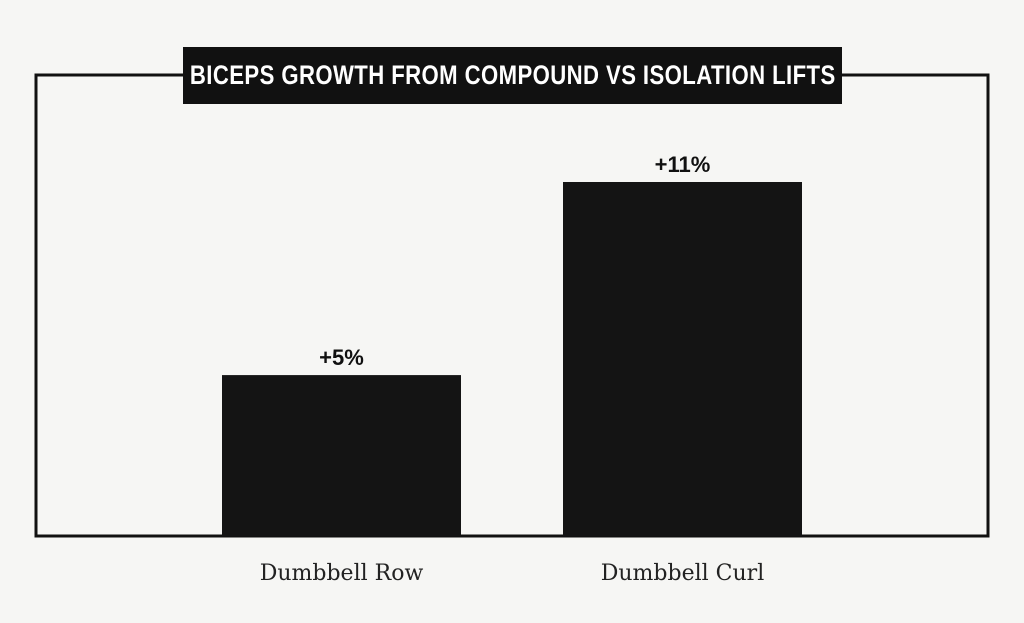 The width and height of the screenshot is (1024, 623). Describe the element at coordinates (341, 455) in the screenshot. I see `bar-dumbbell-row` at that location.